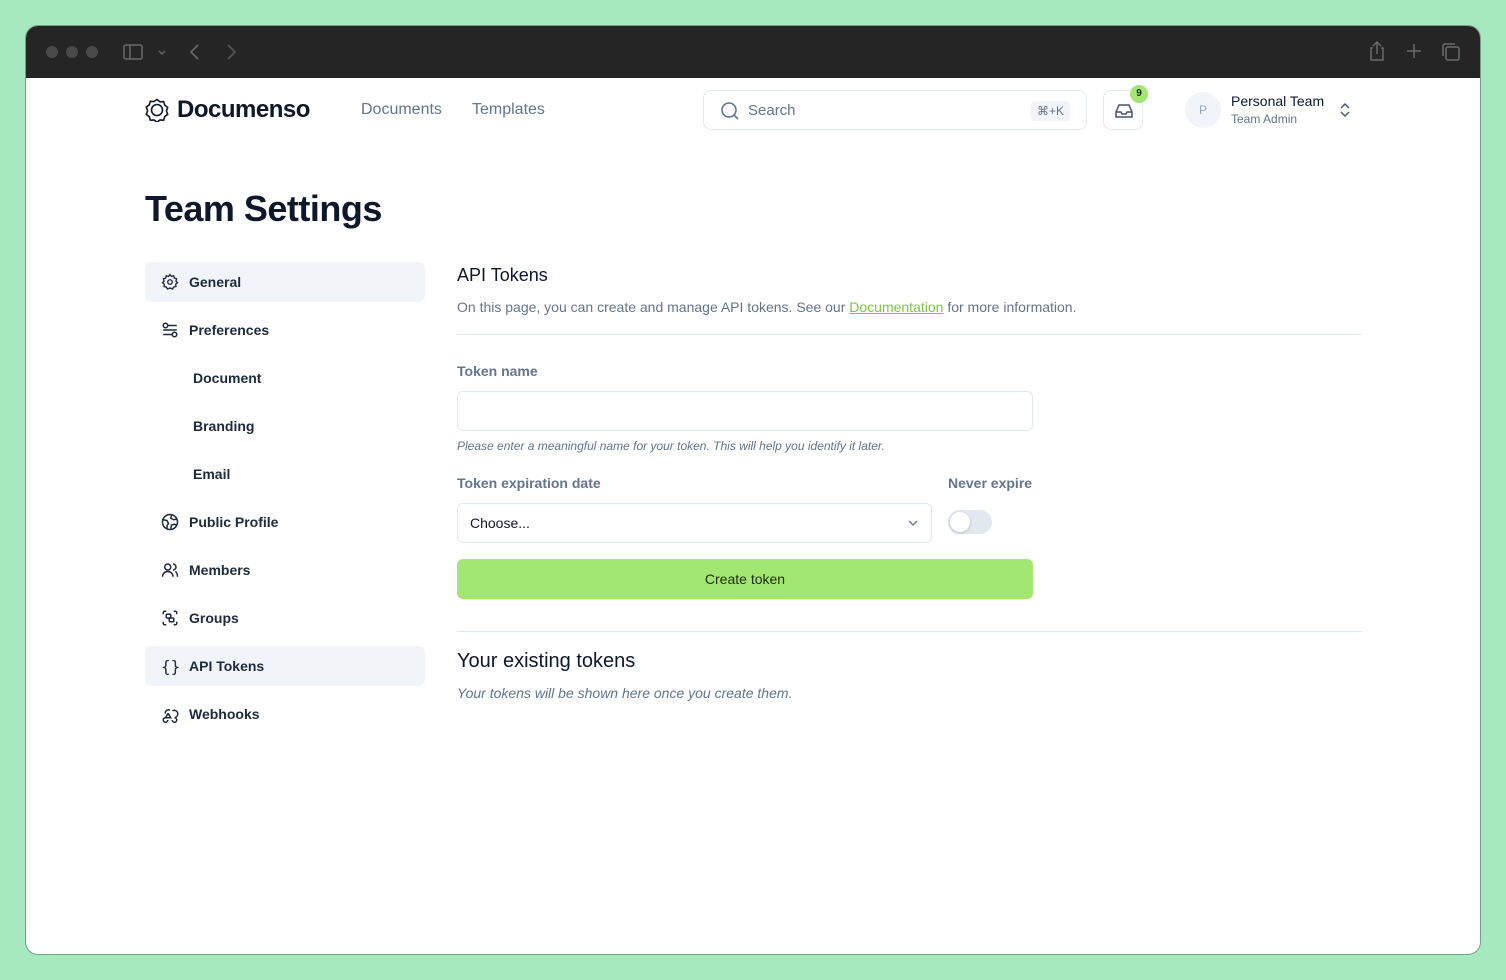  I want to click on share-icon, so click(1377, 51).